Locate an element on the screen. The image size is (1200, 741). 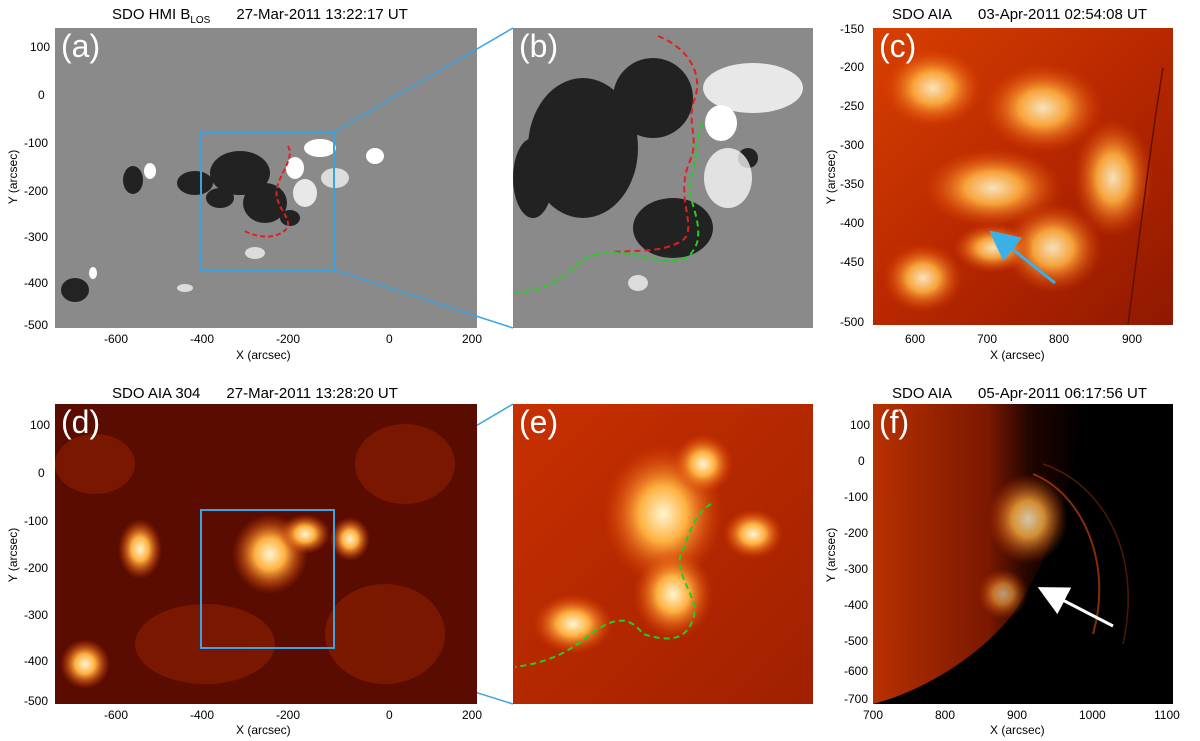
panel-d-ylabel: Y (arcsec) is located at coordinates (13, 555).